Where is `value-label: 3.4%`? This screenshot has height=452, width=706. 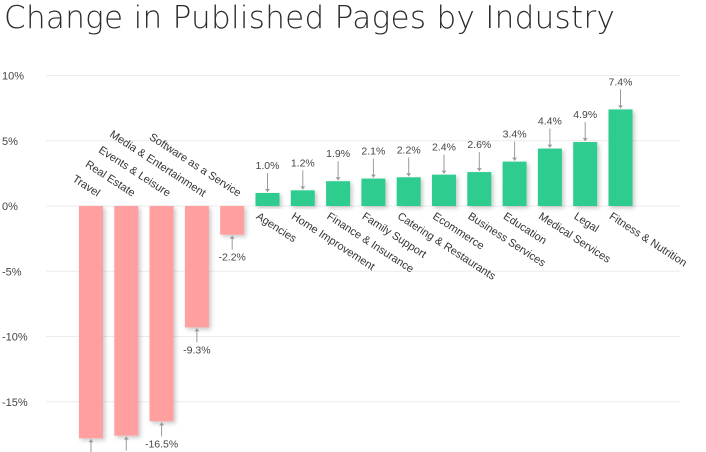 value-label: 3.4% is located at coordinates (515, 135).